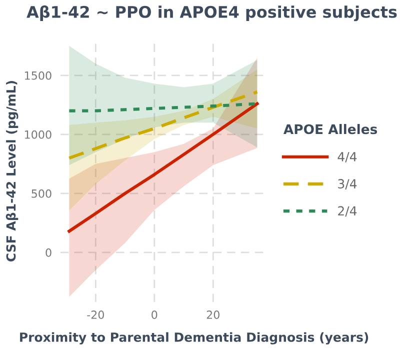 The height and width of the screenshot is (357, 400). Describe the element at coordinates (42, 193) in the screenshot. I see `y-tick-label: 500` at that location.